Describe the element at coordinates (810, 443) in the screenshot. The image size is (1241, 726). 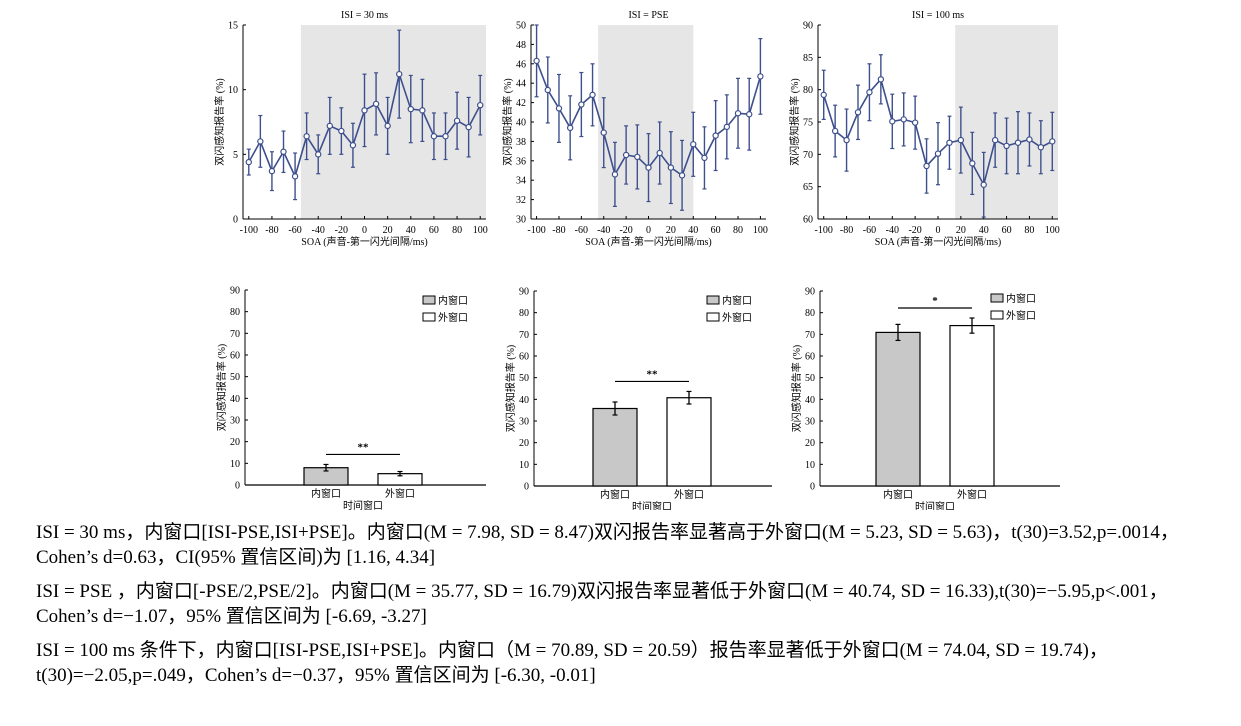
I see `y-tick-label: 20` at that location.